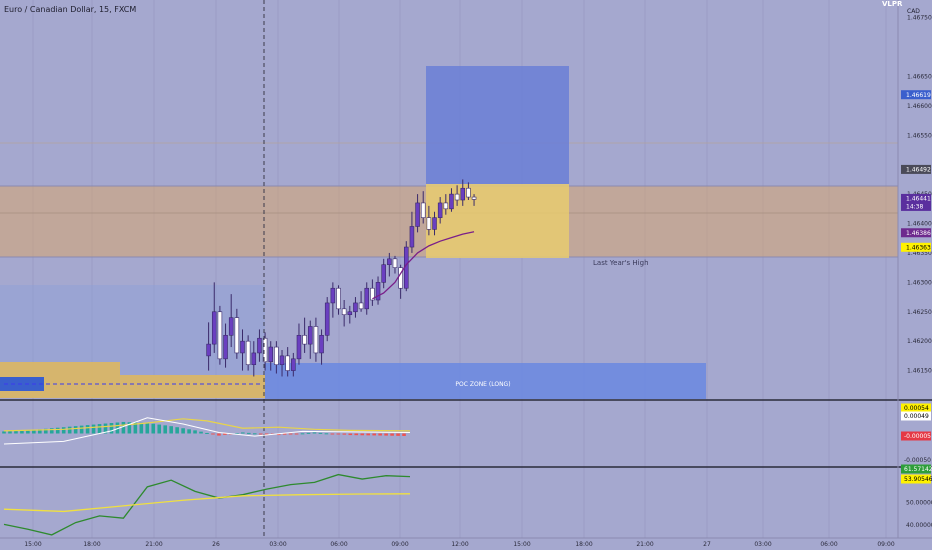 Image resolution: width=932 pixels, height=550 pixels. What do you see at coordinates (919, 224) in the screenshot?
I see `price-tick-label: 1.46400` at bounding box center [919, 224].